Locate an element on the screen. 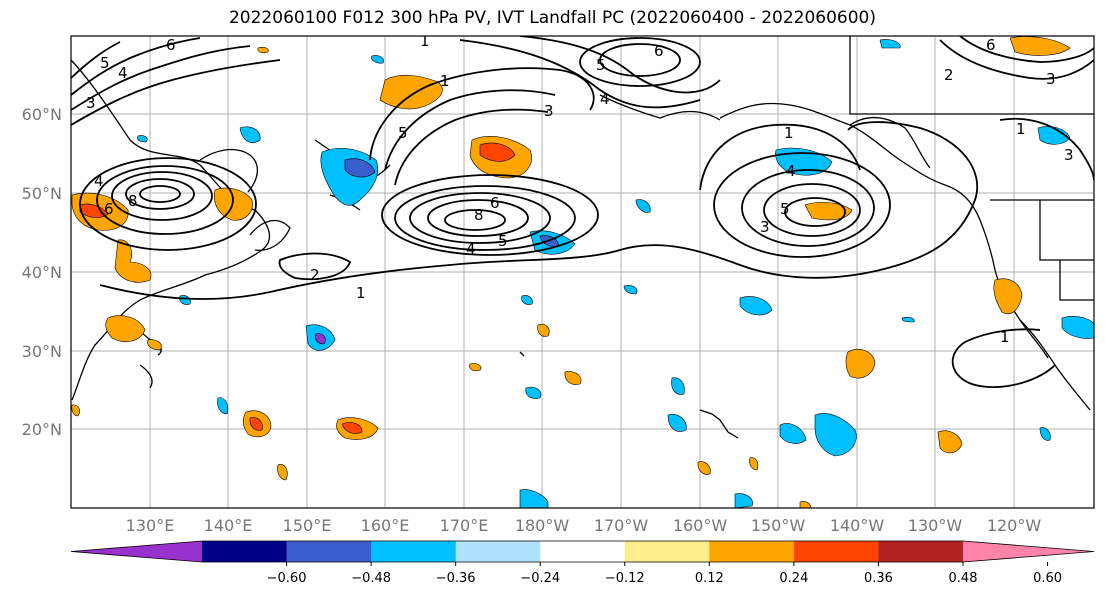 The width and height of the screenshot is (1105, 601). lat-label: 40°N is located at coordinates (42, 272).